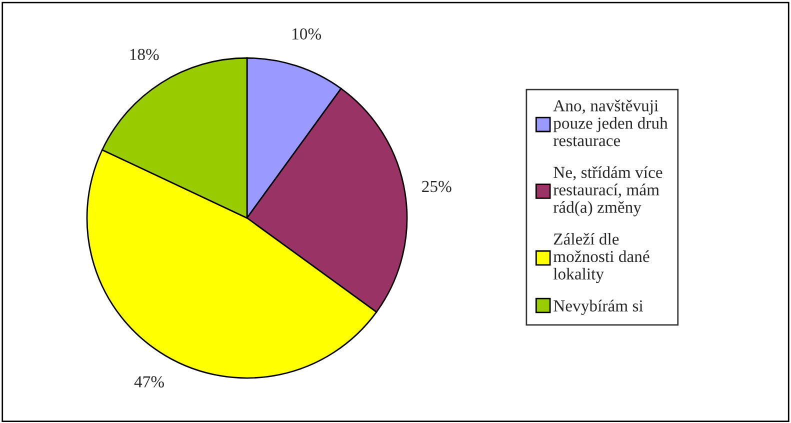 Image resolution: width=791 pixels, height=423 pixels. Describe the element at coordinates (307, 34) in the screenshot. I see `data-label: 10%` at that location.